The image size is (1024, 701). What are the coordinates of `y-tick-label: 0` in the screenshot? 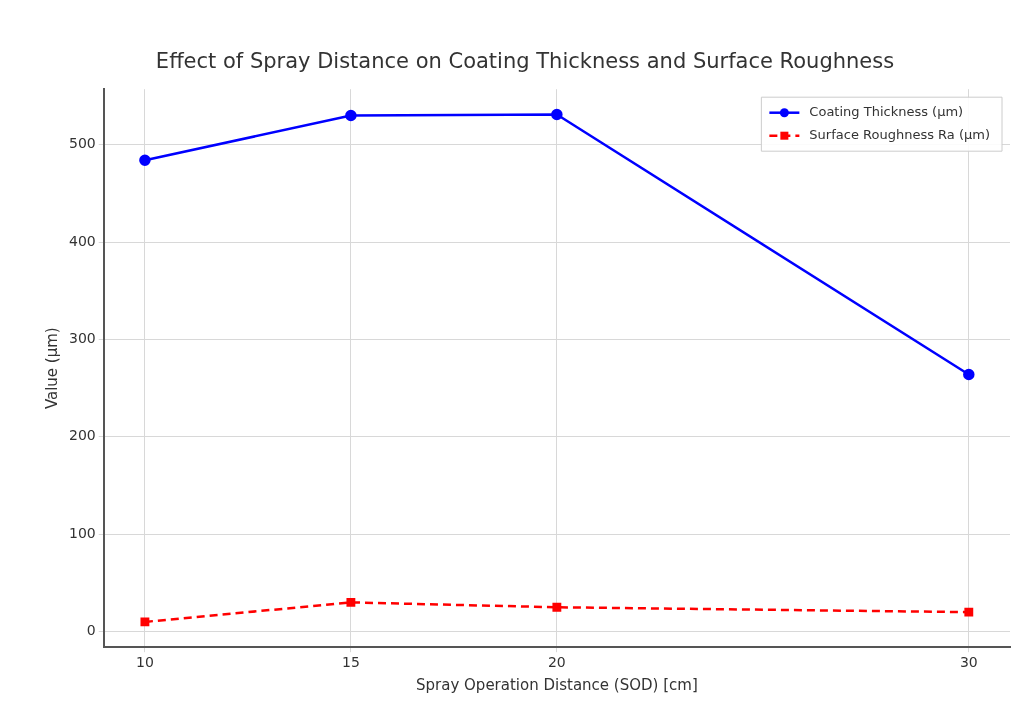 It's located at (91, 630).